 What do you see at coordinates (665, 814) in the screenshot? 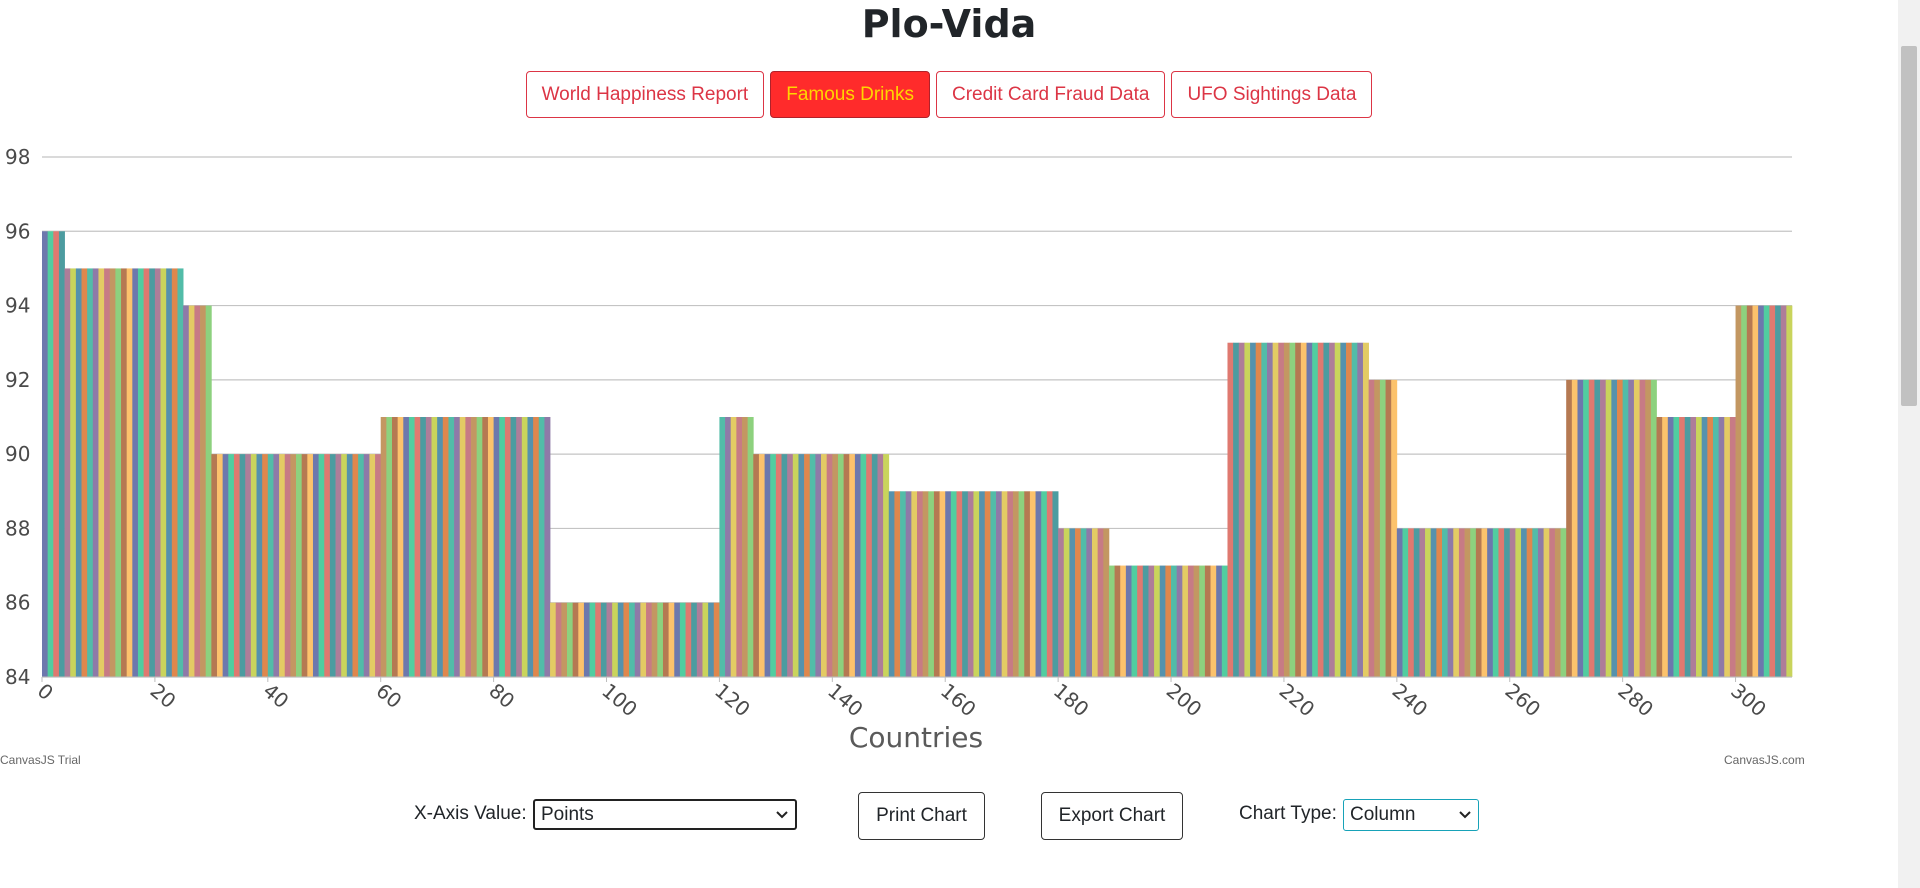
I see `x-axis-value-select: Points` at bounding box center [665, 814].